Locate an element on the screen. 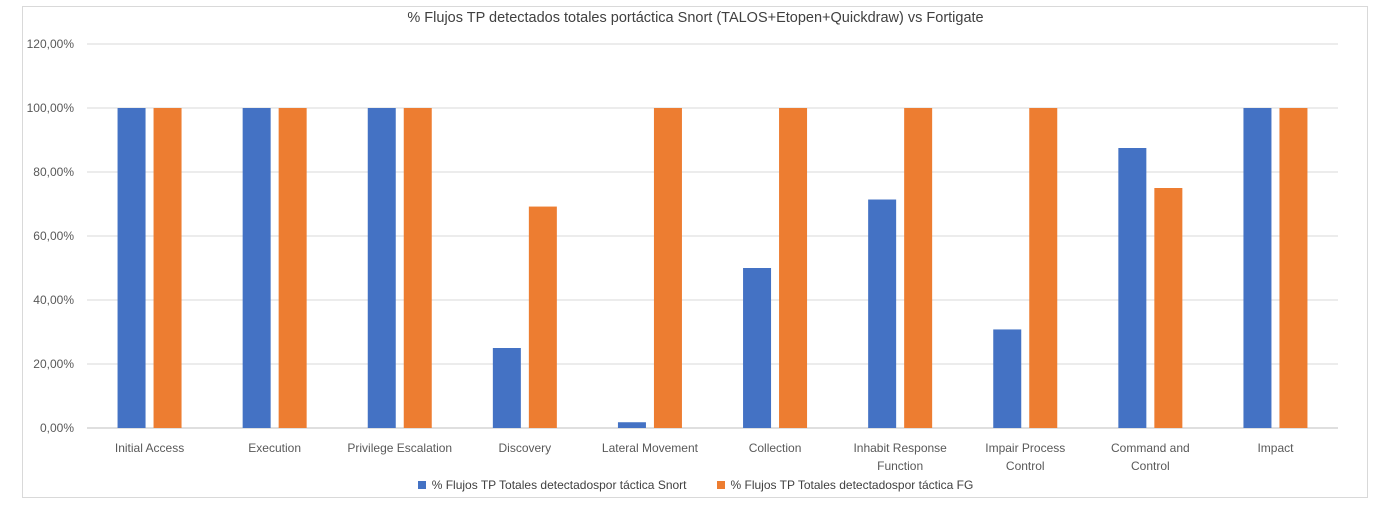 This screenshot has width=1391, height=511. y-tick-label: 80,00% is located at coordinates (53, 172).